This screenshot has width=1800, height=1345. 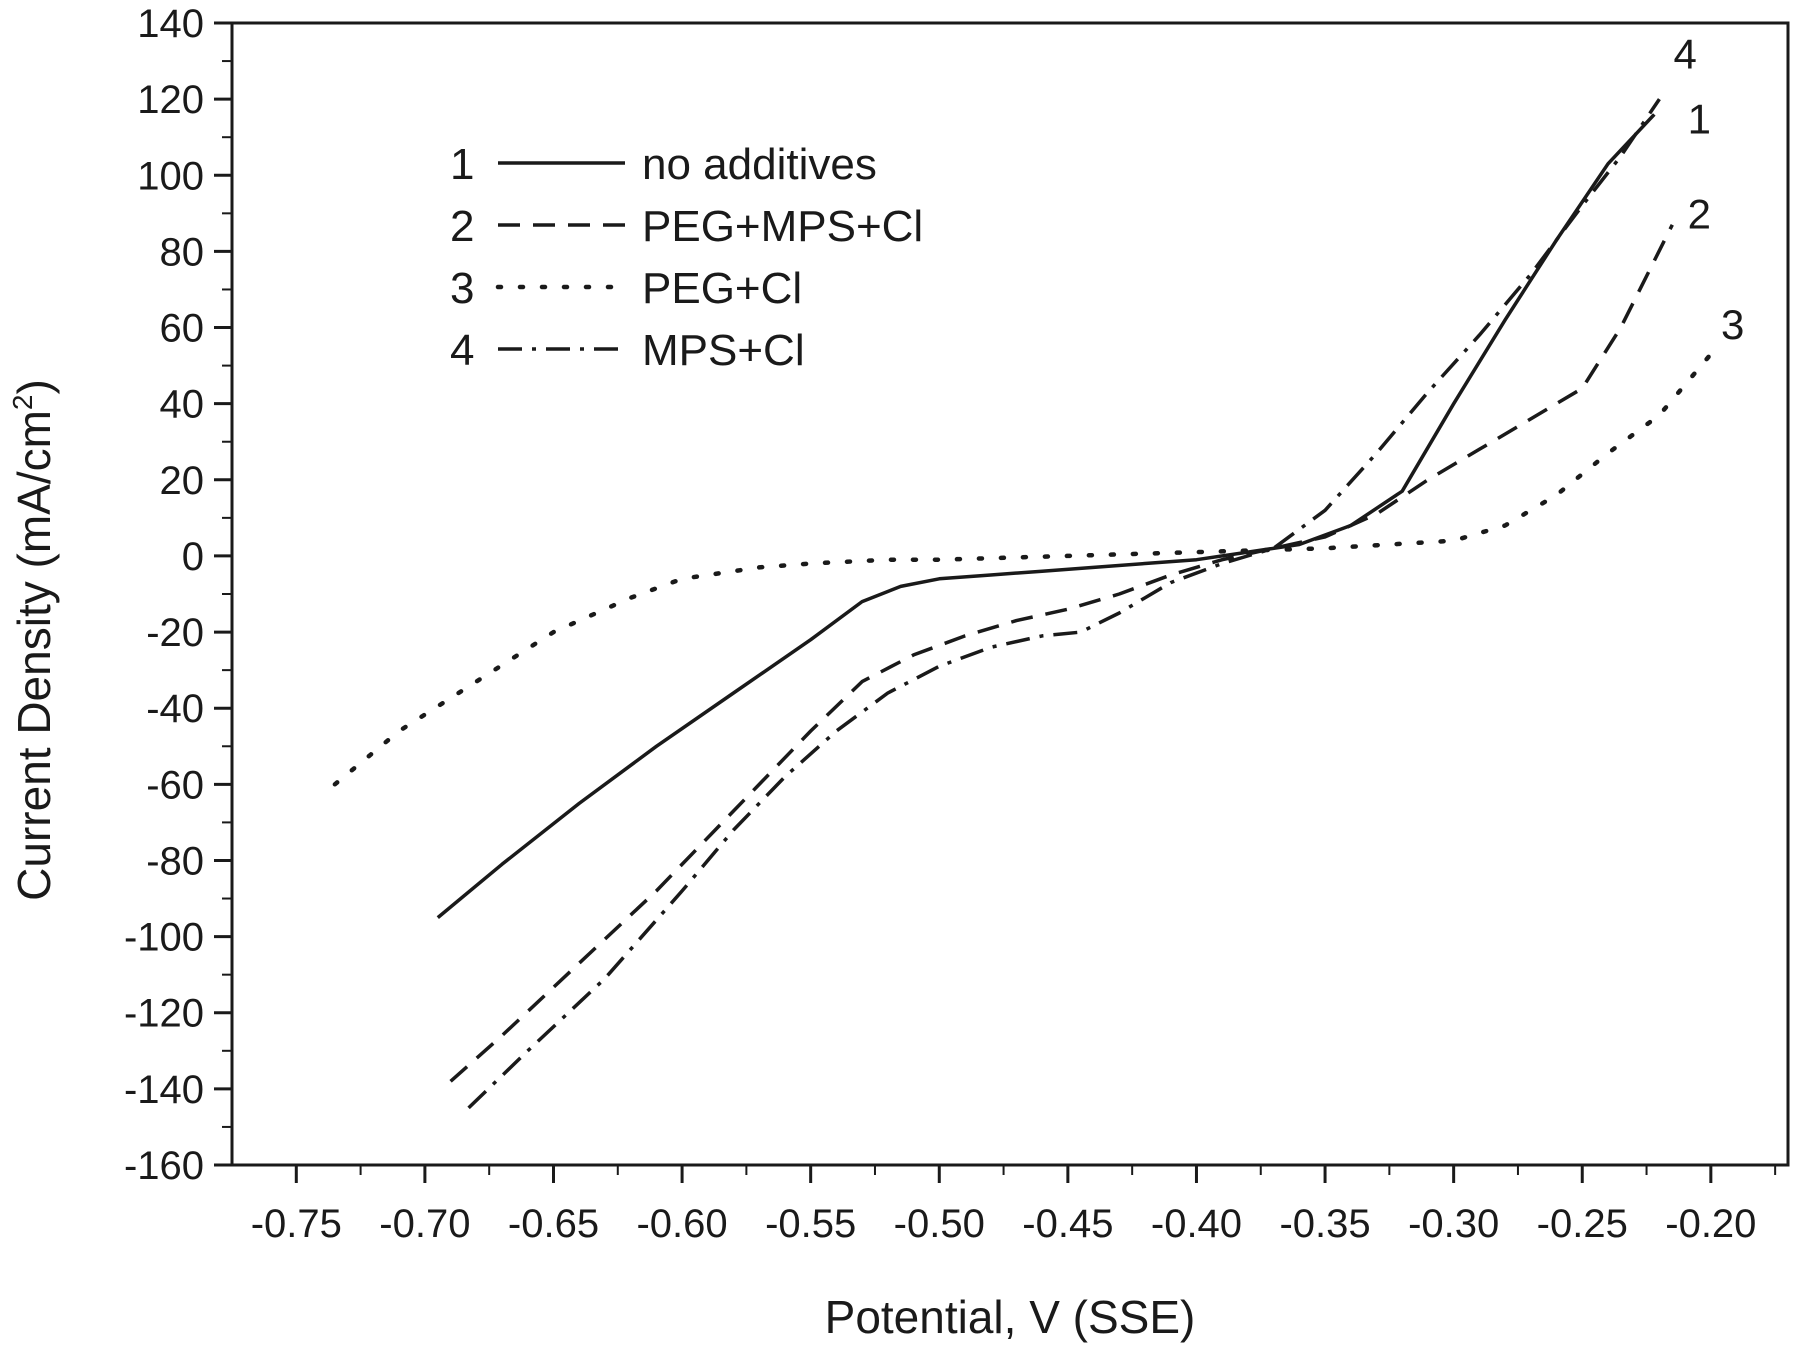 I want to click on y-tick-label: -140, so click(x=164, y=1090).